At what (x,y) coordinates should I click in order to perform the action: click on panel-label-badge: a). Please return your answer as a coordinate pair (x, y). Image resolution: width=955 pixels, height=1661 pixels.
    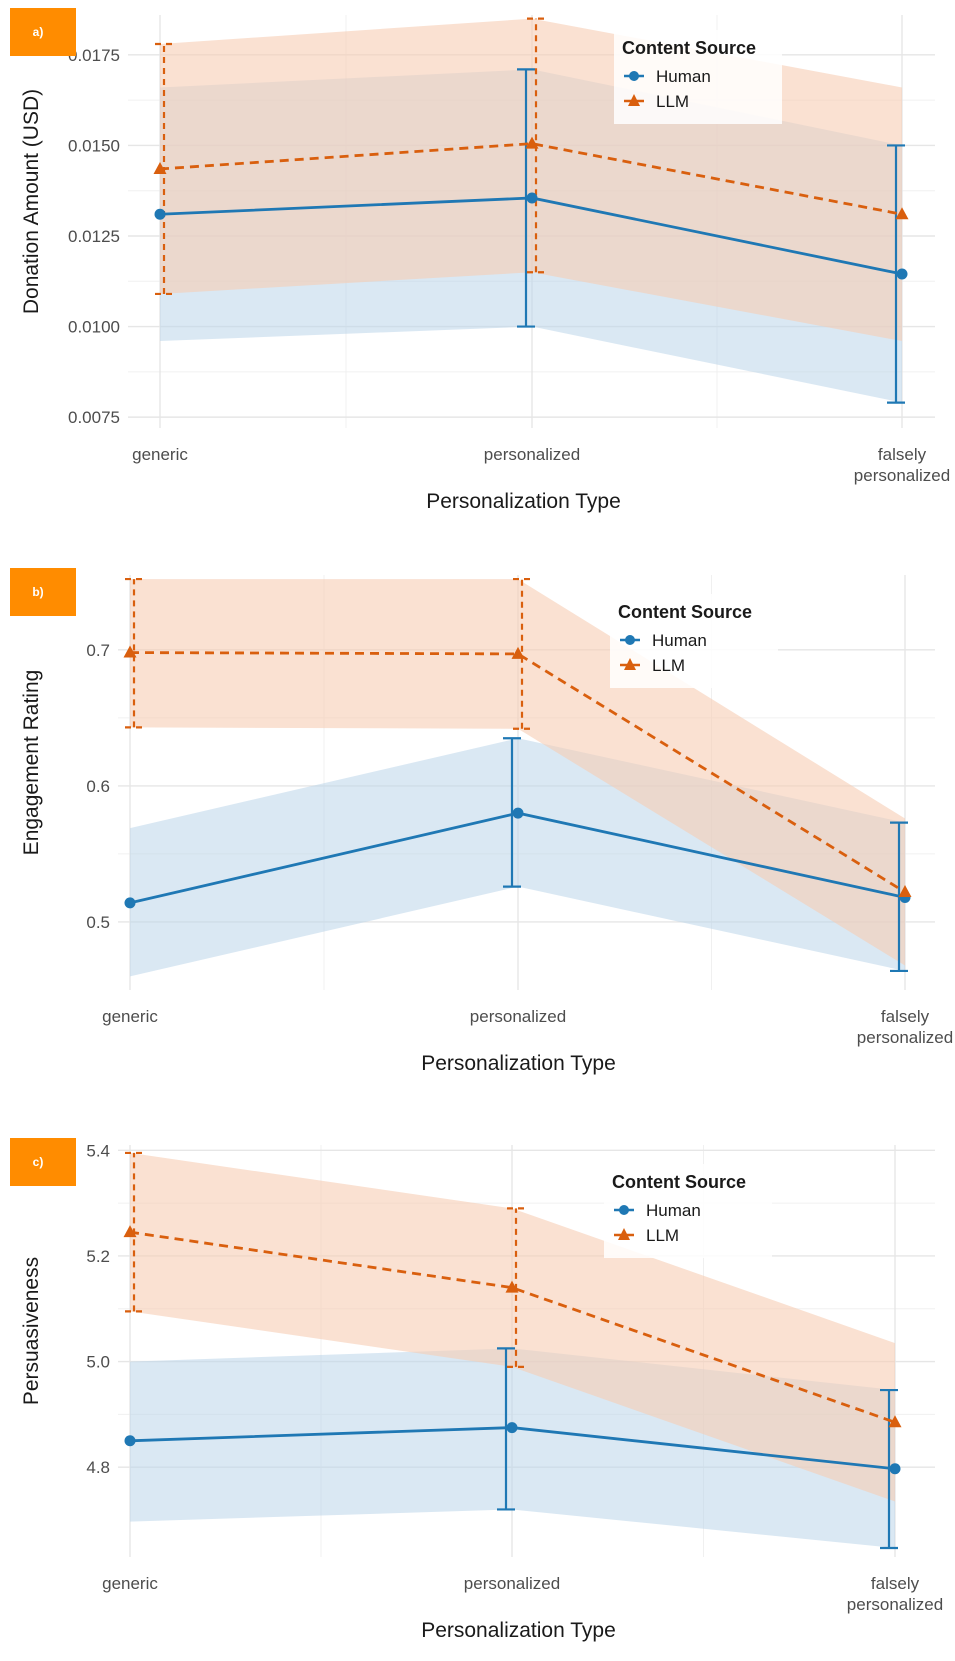
    Looking at the image, I should click on (43, 32).